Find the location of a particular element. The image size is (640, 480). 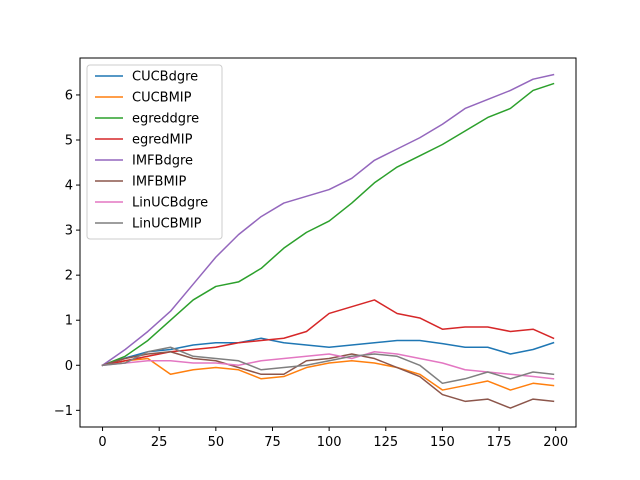

legend-label-egredmip: egredMIP is located at coordinates (162, 140).